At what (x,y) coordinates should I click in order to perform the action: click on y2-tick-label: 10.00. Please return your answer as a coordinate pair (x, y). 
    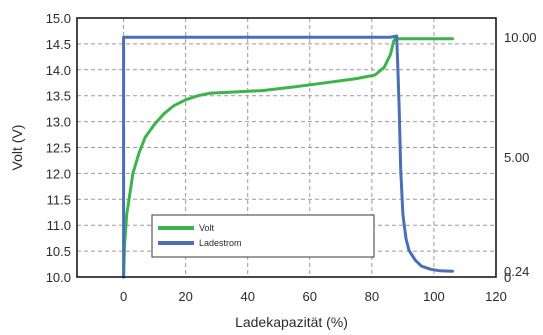
    Looking at the image, I should click on (520, 37).